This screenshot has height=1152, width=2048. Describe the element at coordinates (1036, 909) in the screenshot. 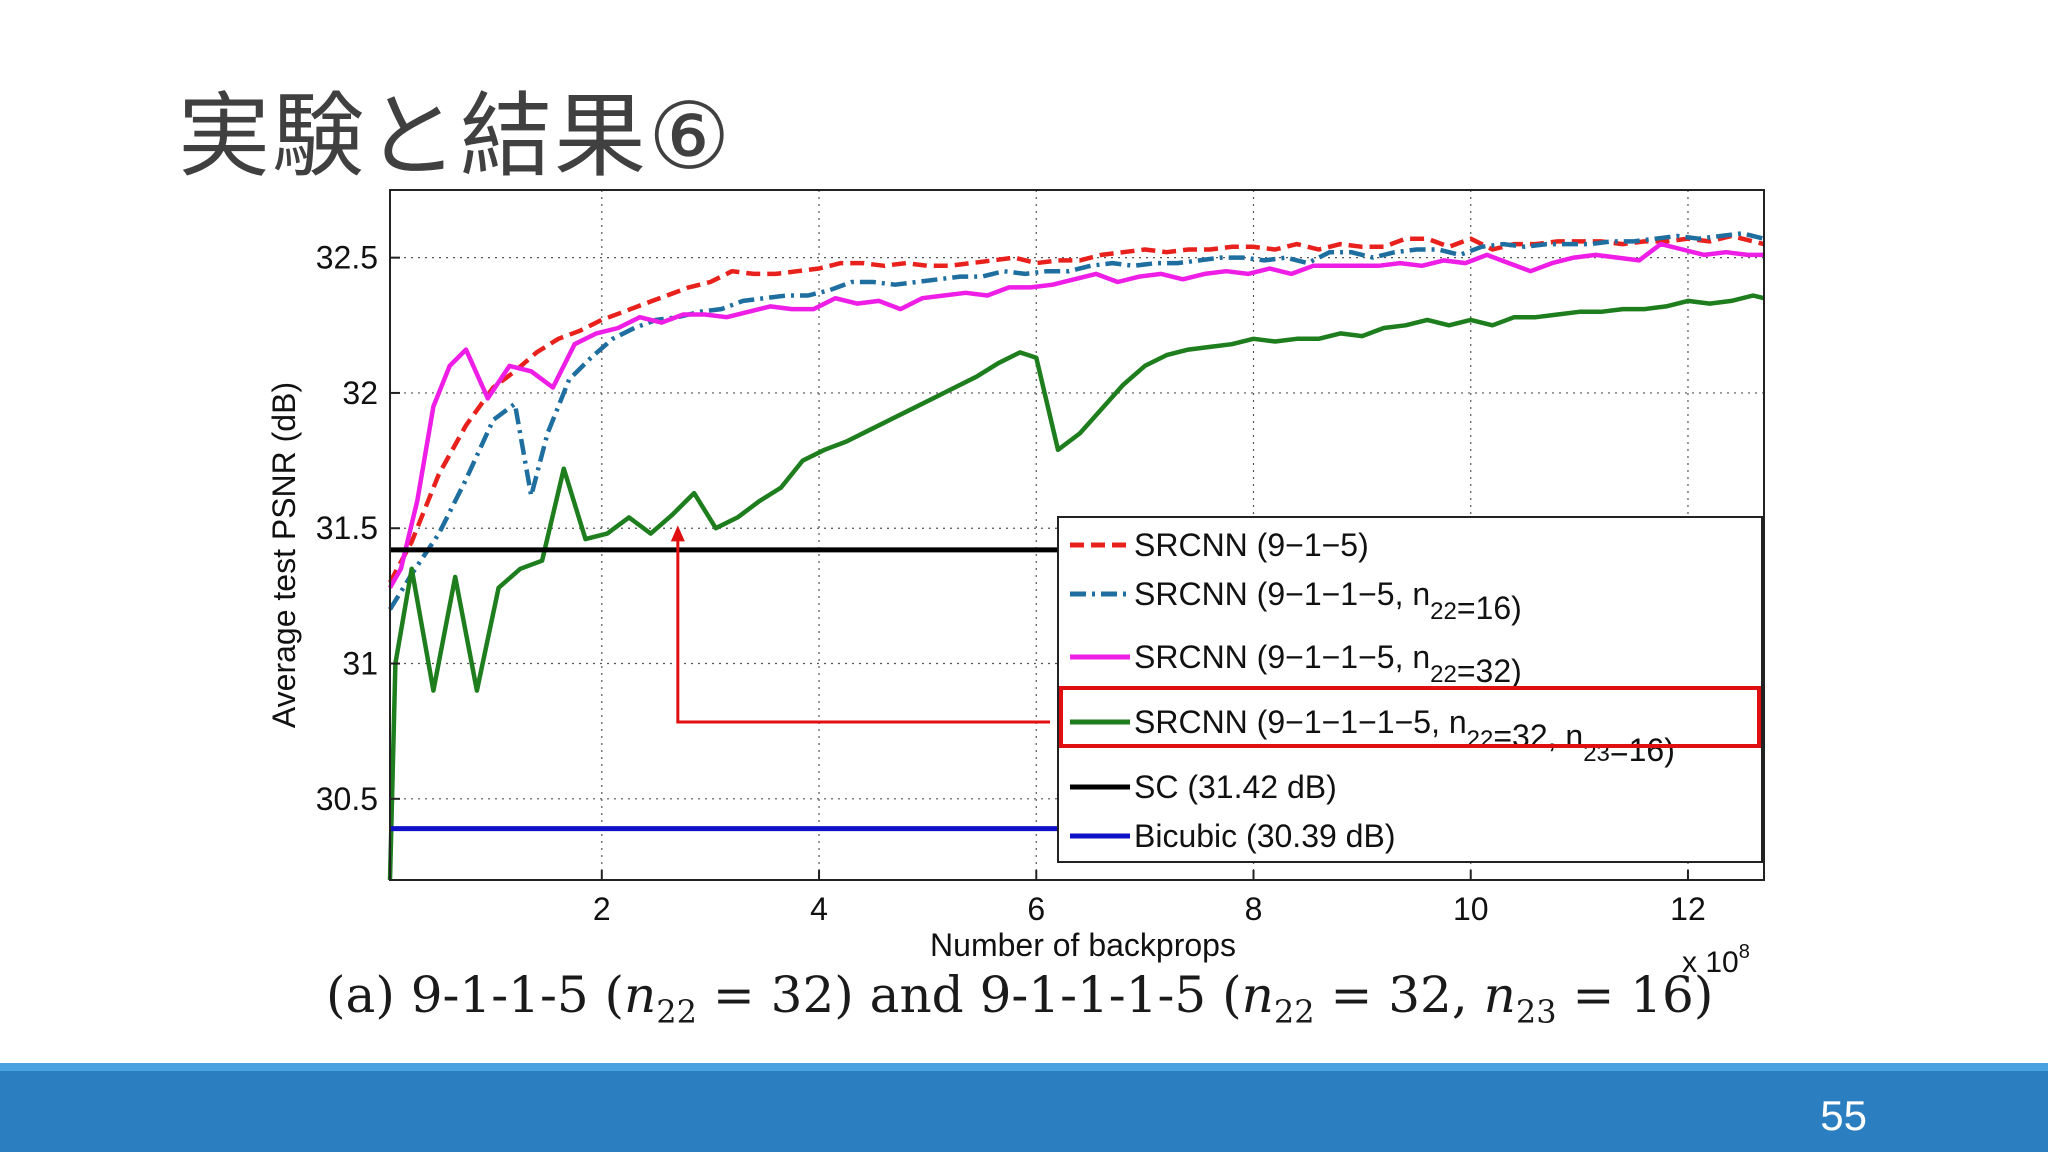

I see `x-tick-label: 6` at that location.